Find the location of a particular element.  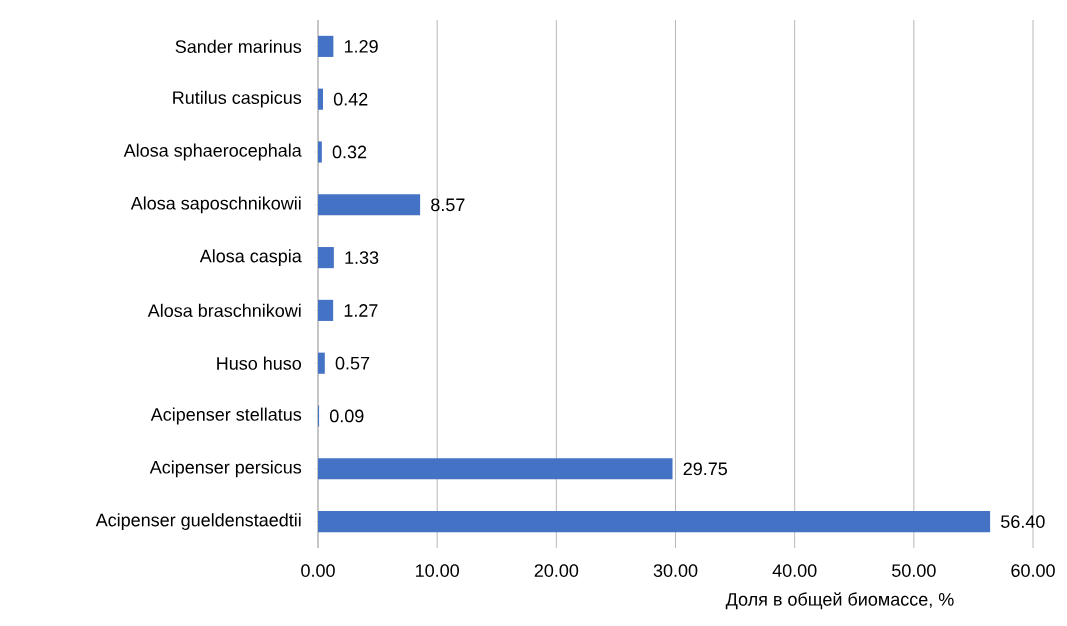

y-tick-label: Acipenser gueldenstaedtii is located at coordinates (198, 521).